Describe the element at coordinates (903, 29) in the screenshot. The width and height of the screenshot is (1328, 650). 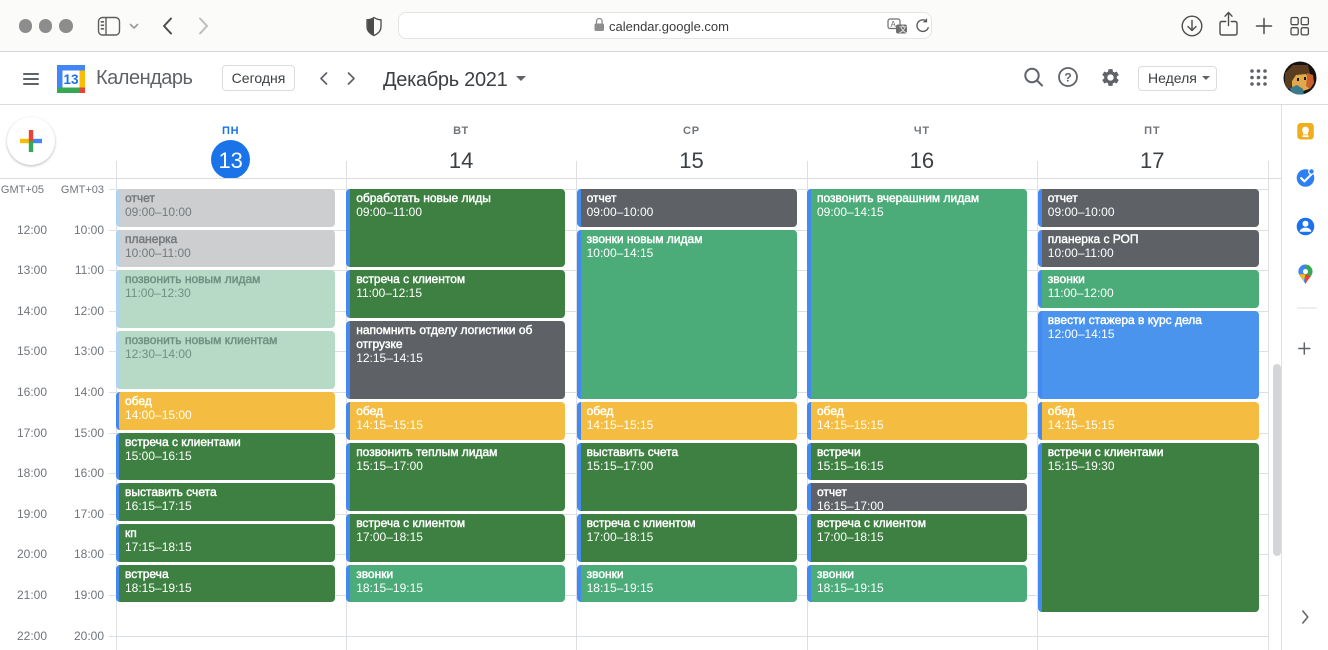
I see `svg-text: 文` at that location.